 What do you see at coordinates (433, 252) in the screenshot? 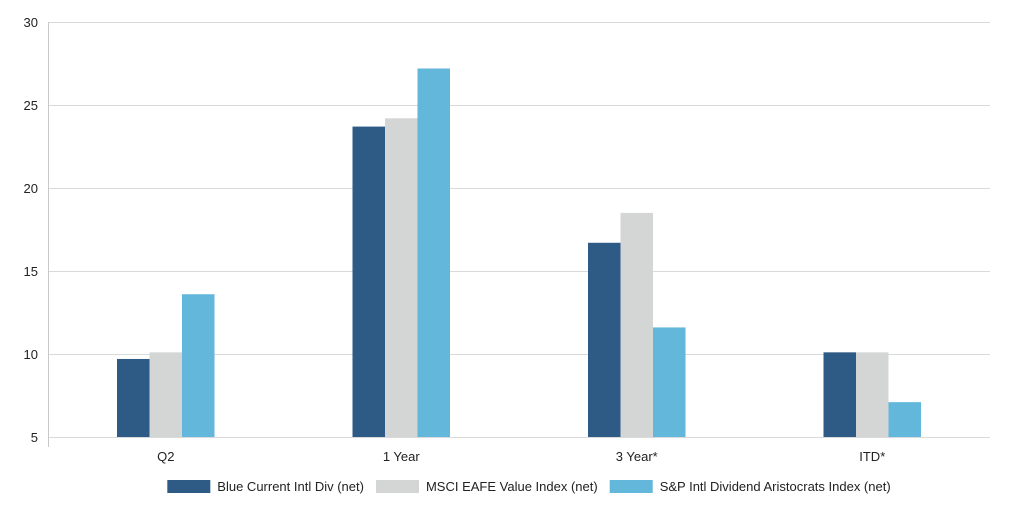
I see `bar-s-p-intl-dividend-aristocrats-index-net-1-year` at bounding box center [433, 252].